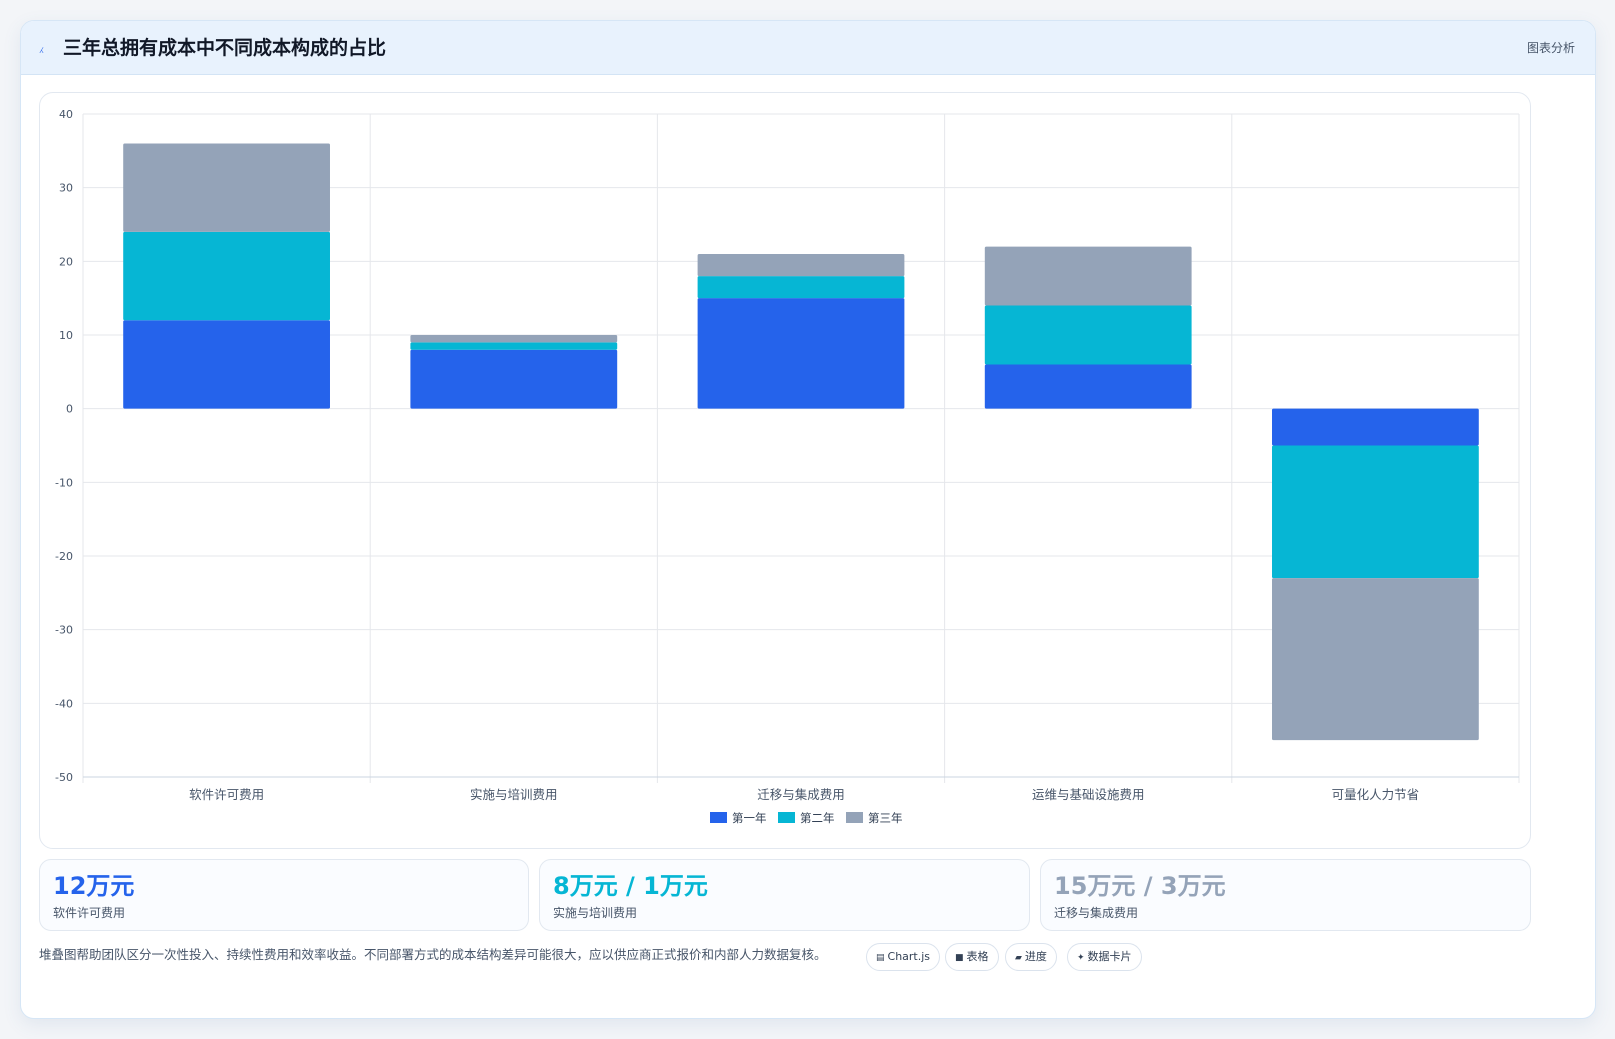 The width and height of the screenshot is (1615, 1039). I want to click on pill-chartjs: ▤ Chart.js, so click(903, 957).